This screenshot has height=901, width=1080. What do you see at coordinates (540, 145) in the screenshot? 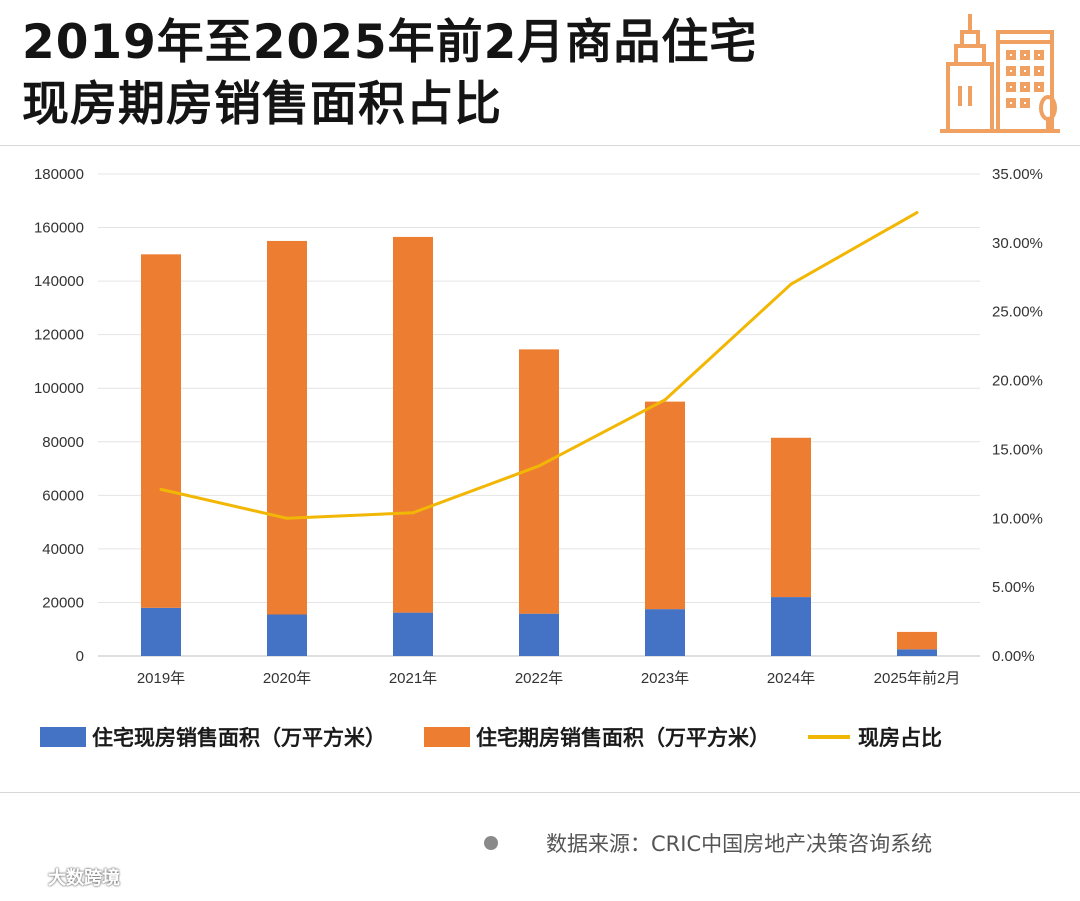
I see `header-divider` at bounding box center [540, 145].